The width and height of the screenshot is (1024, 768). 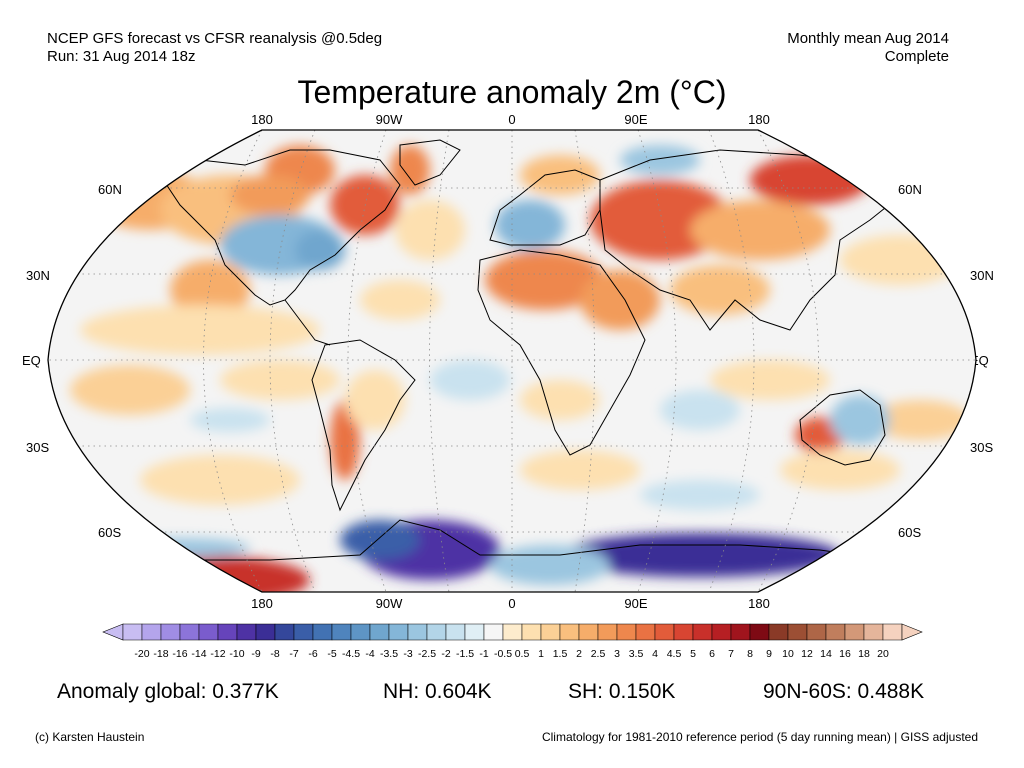 What do you see at coordinates (180, 654) in the screenshot?
I see `colorbar-tick-label: -16` at bounding box center [180, 654].